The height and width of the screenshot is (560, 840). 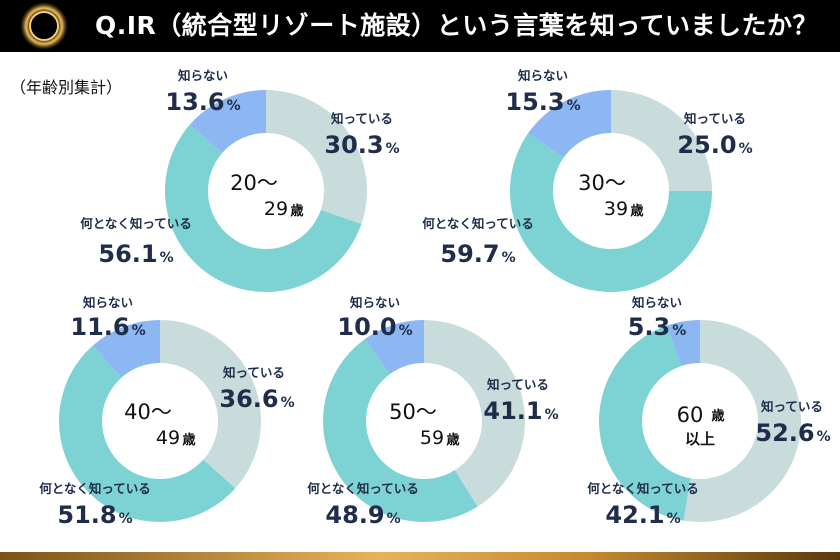 What do you see at coordinates (374, 327) in the screenshot?
I see `slice-value-dont-know: 10.0%` at bounding box center [374, 327].